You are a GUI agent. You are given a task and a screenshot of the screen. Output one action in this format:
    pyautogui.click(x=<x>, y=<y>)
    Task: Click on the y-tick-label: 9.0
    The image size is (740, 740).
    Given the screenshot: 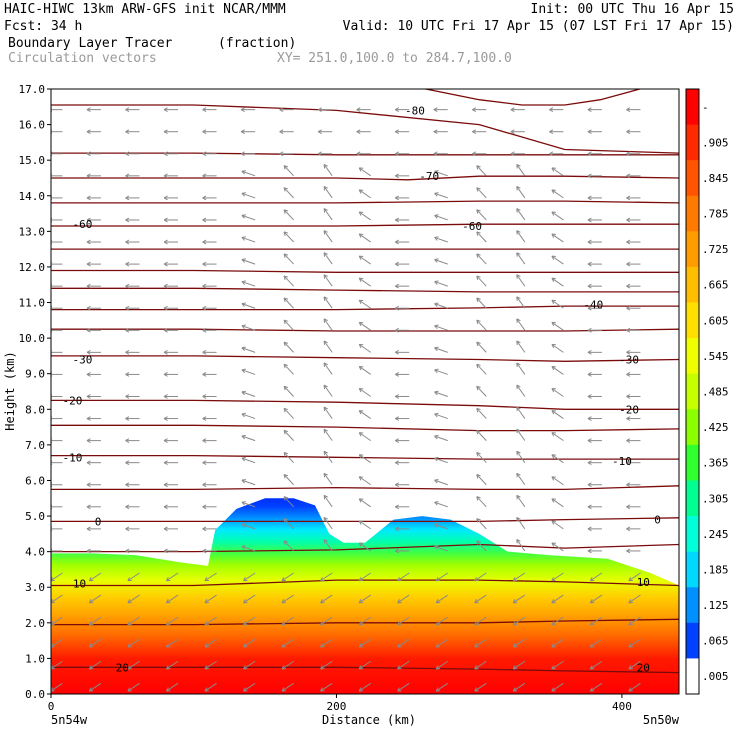 What is the action you would take?
    pyautogui.click(x=35, y=374)
    